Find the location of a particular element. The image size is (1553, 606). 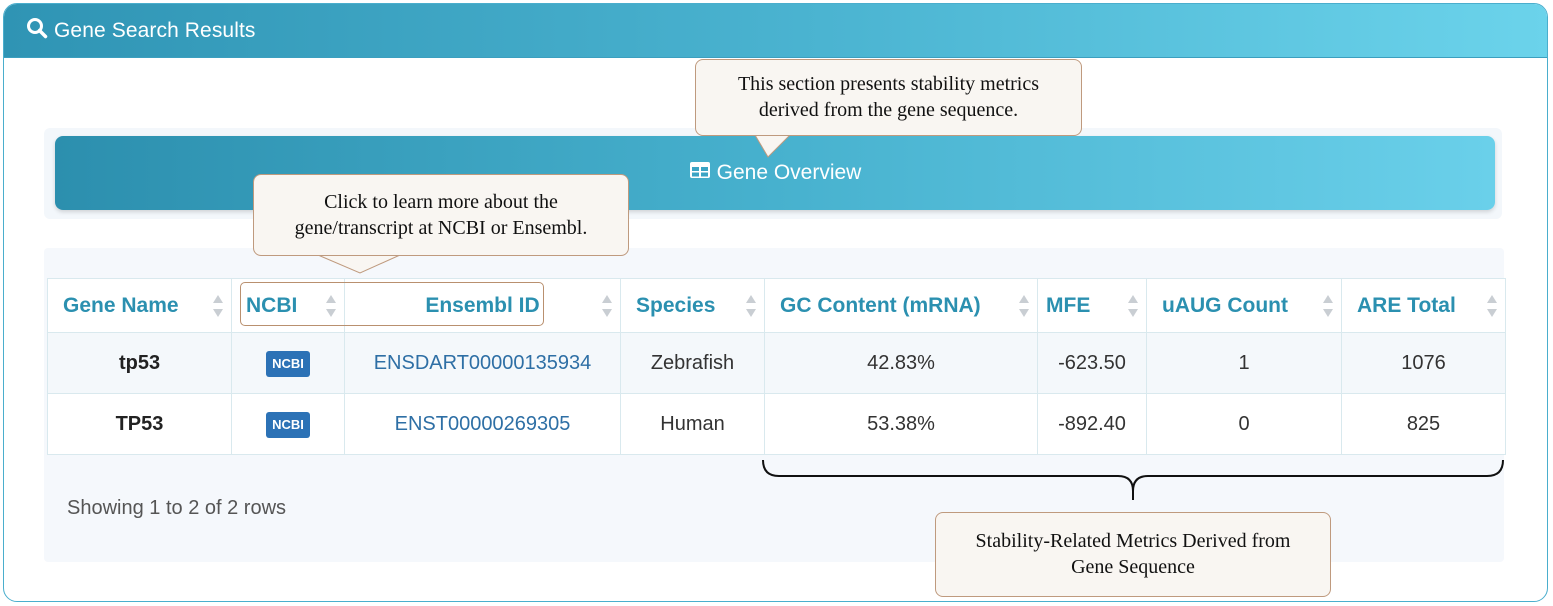

mfe-cell: -623.50 is located at coordinates (1092, 363).